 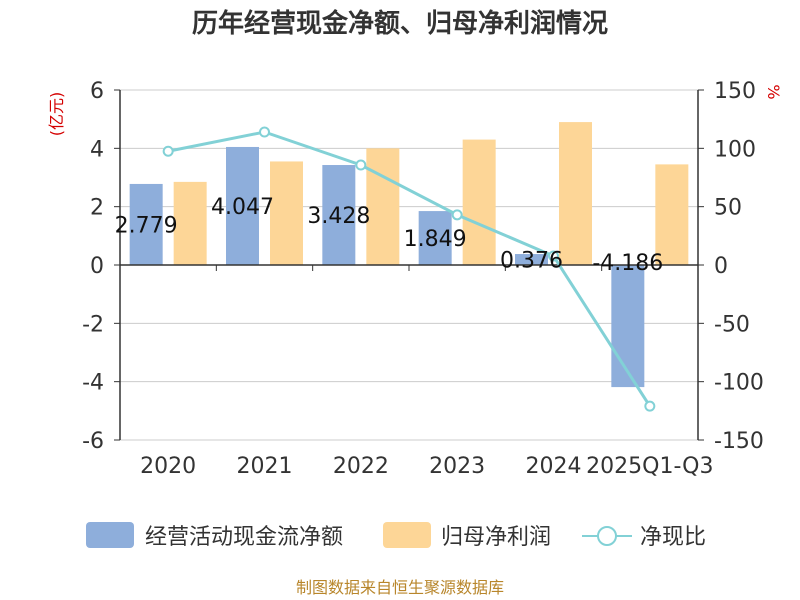 What do you see at coordinates (739, 441) in the screenshot?
I see `right-tick-label: -150` at bounding box center [739, 441].